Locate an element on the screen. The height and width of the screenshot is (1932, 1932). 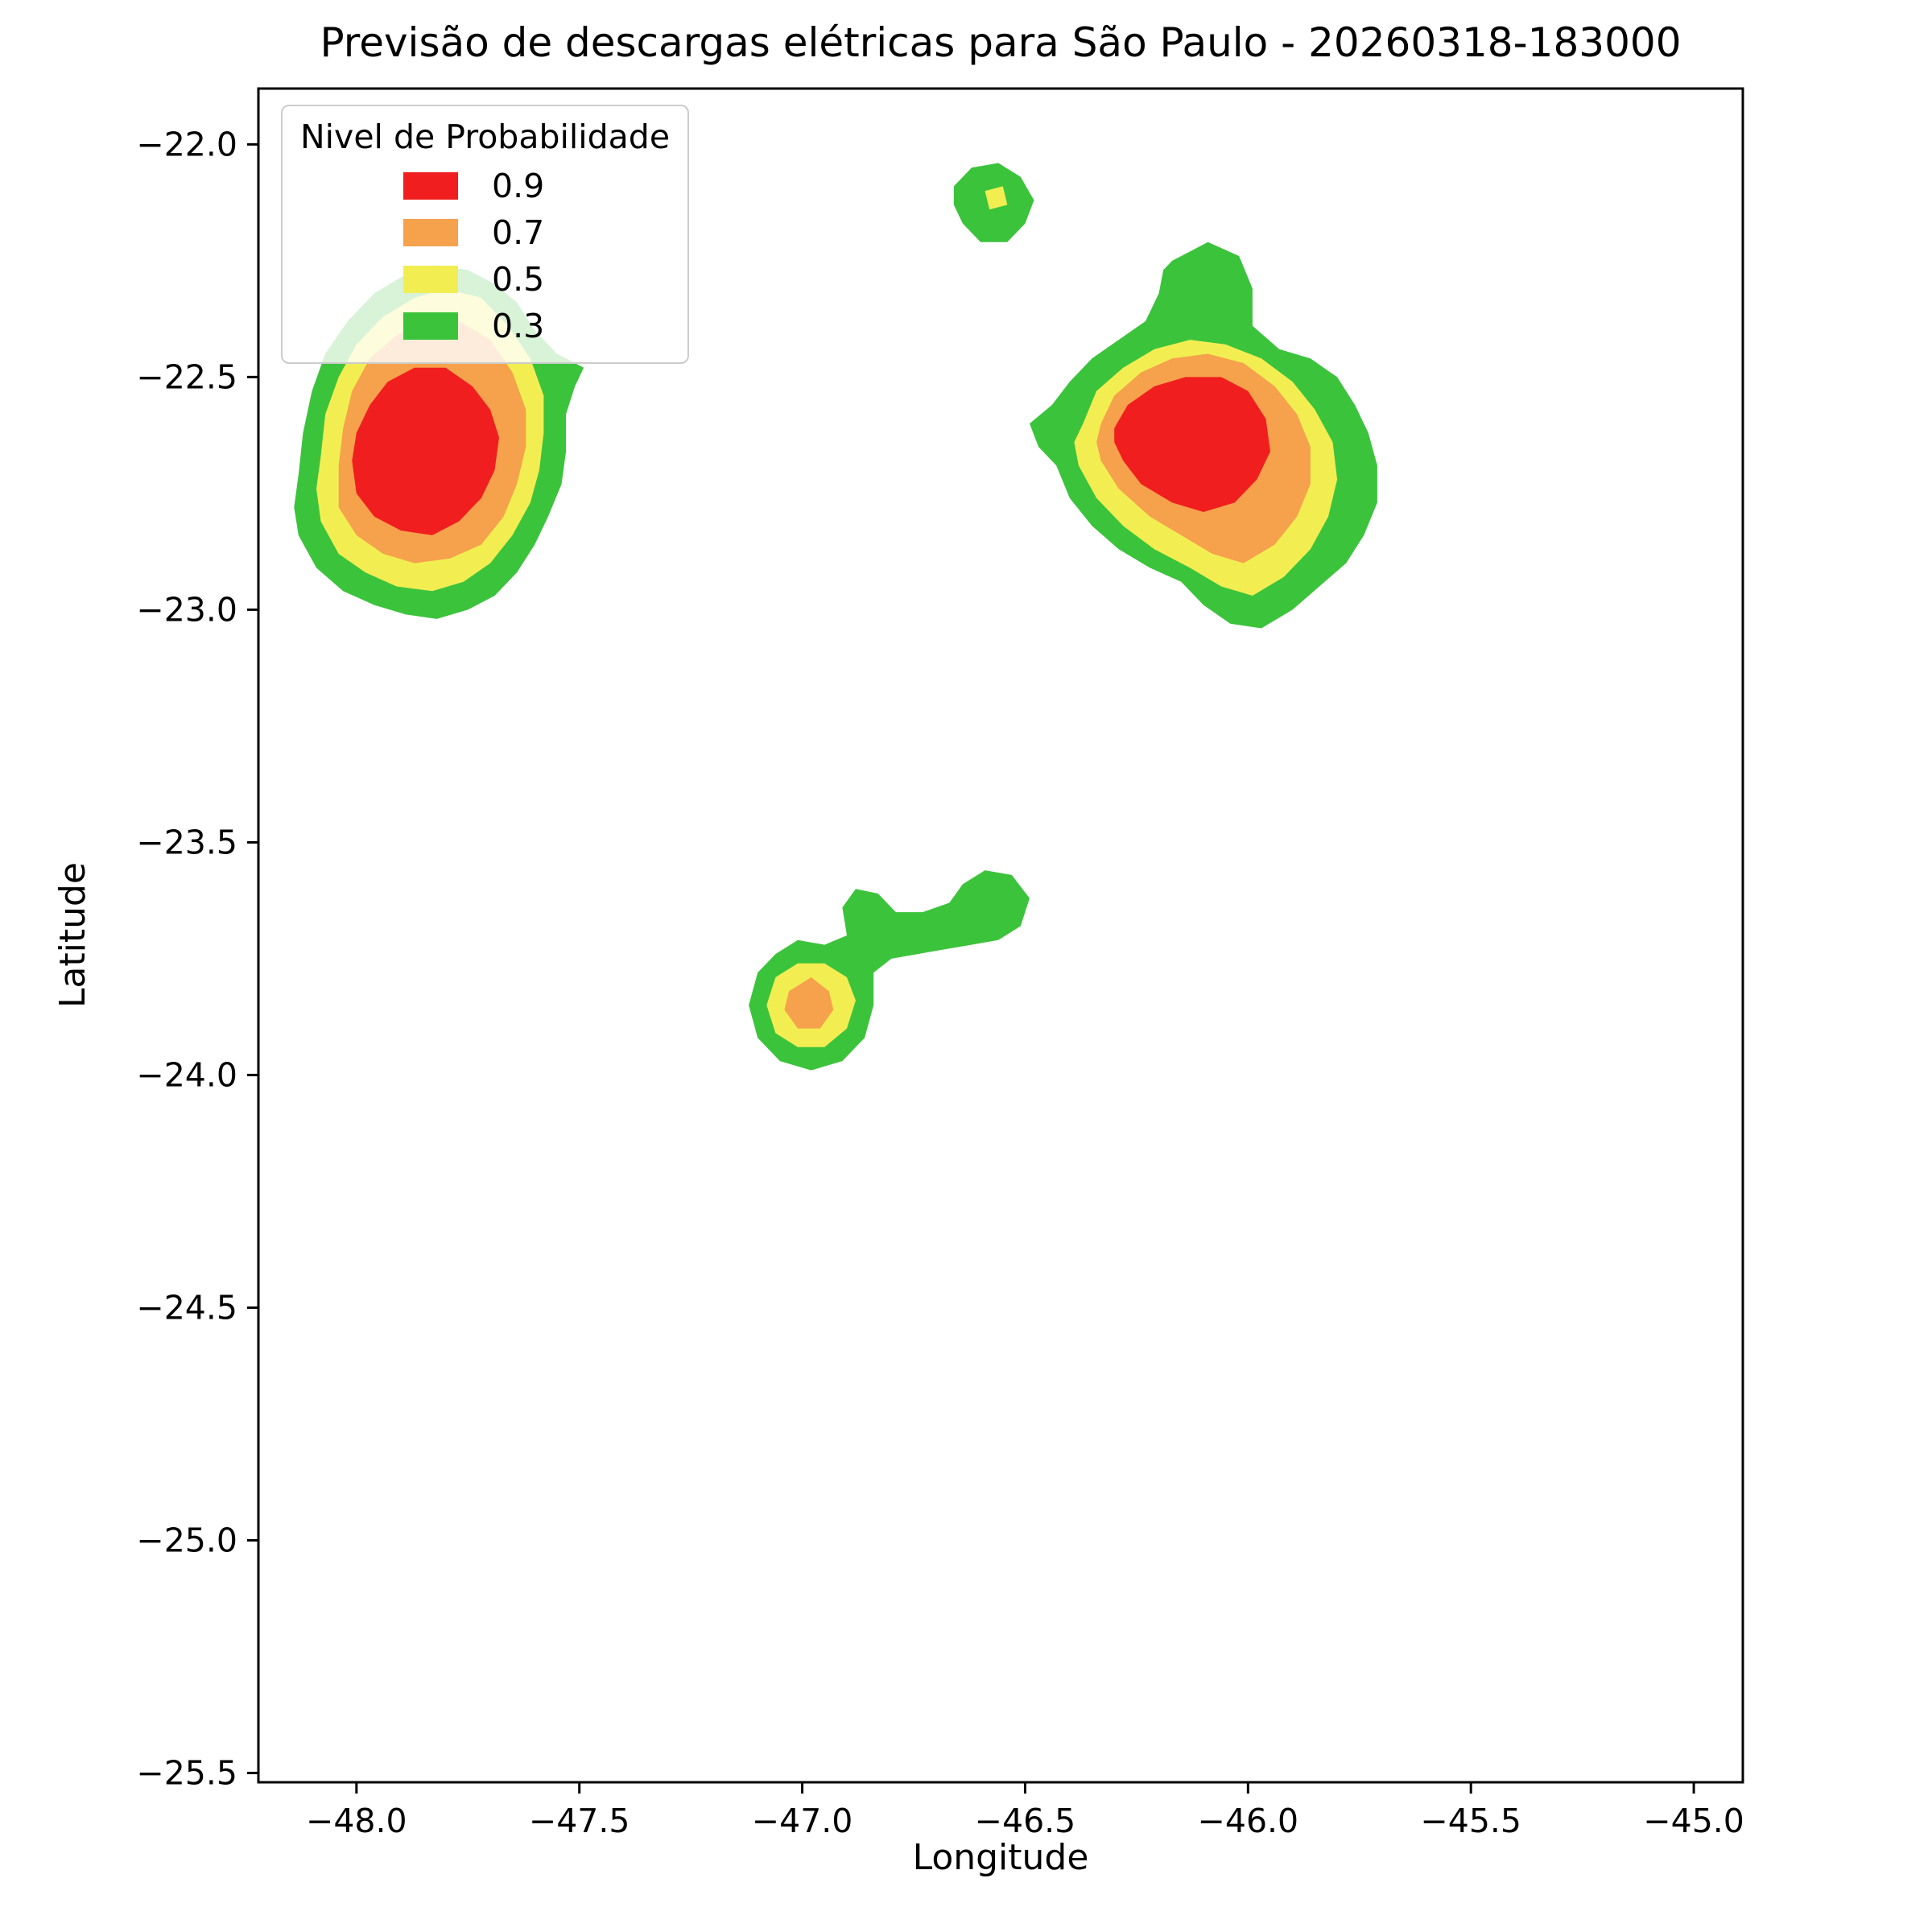
y-tick-label-−23.0: −23.0 is located at coordinates (186, 609).